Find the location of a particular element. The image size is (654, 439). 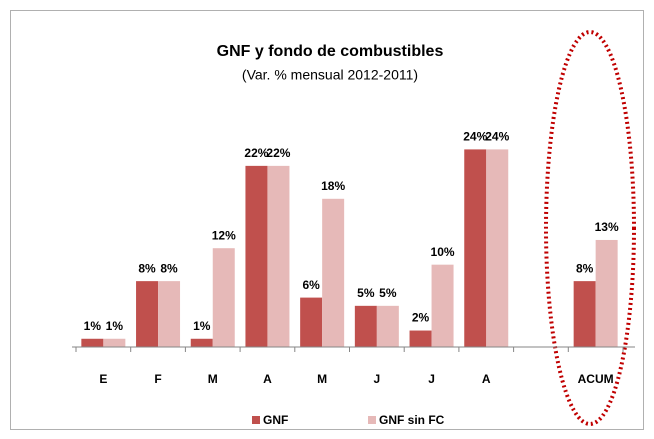

data-label: 10% is located at coordinates (443, 252).